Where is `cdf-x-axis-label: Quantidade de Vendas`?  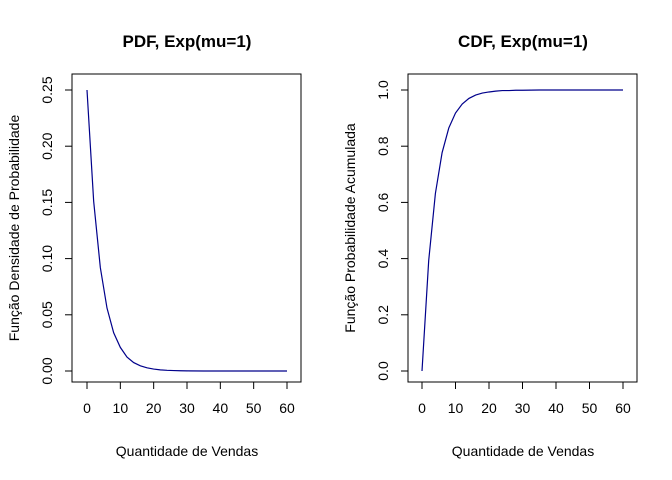
cdf-x-axis-label: Quantidade de Vendas is located at coordinates (523, 451).